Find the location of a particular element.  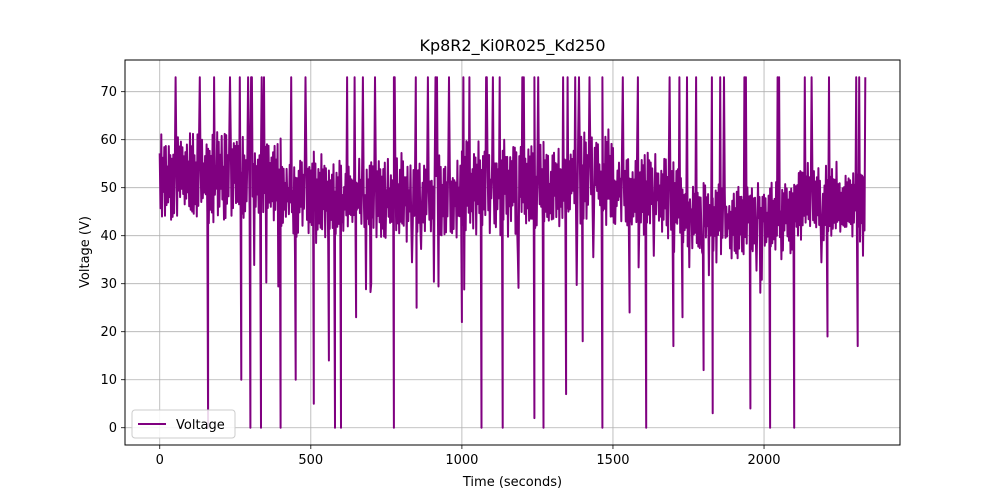

chart-title: Kp8R2_Ki0R025_Kd250 is located at coordinates (512, 46).